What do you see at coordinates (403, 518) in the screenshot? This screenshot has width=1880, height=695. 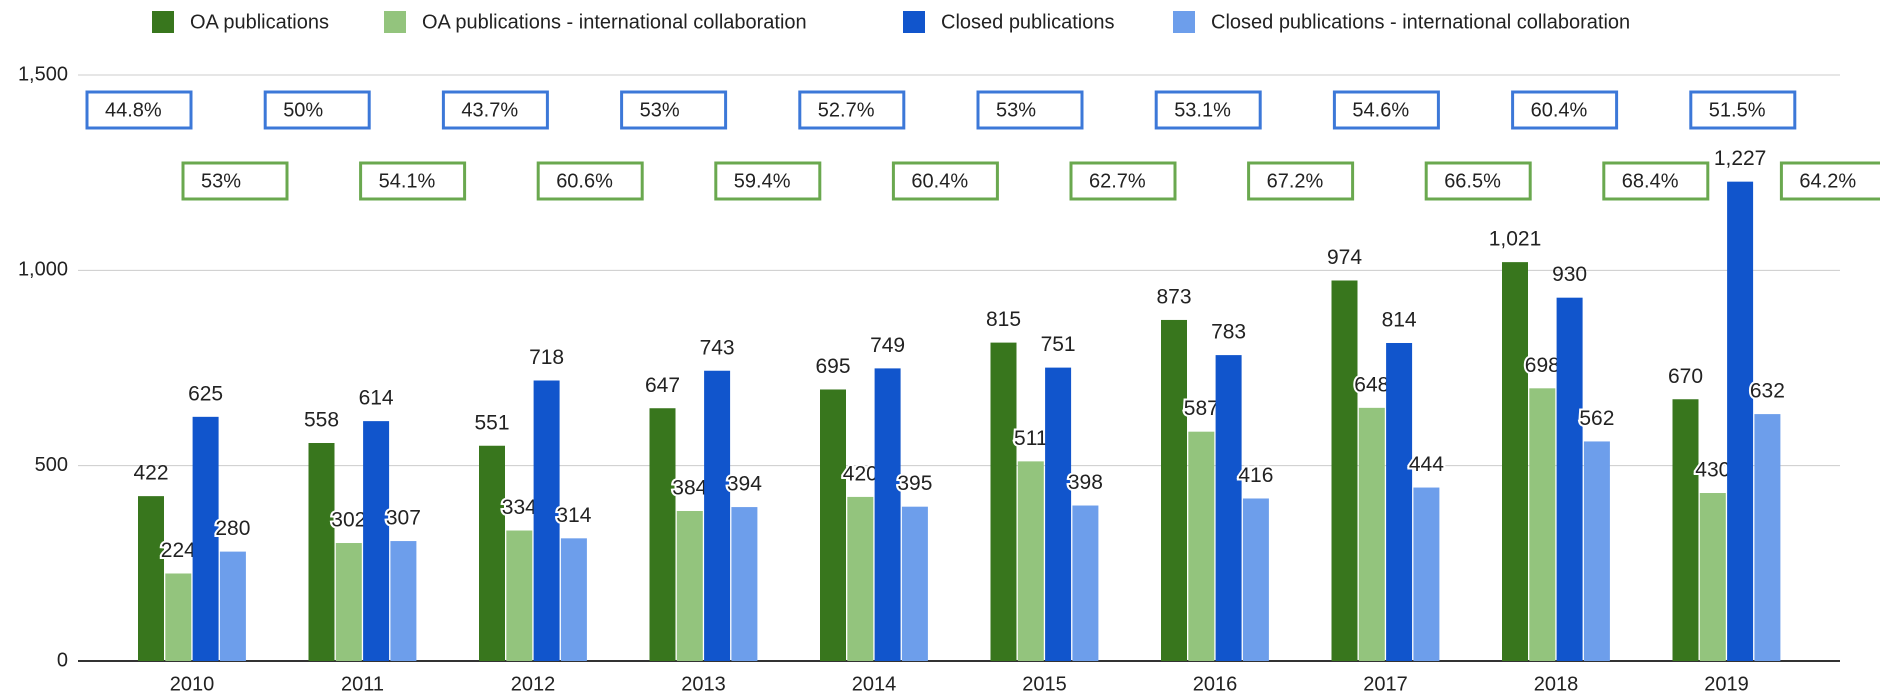 I see `data-label: 307` at bounding box center [403, 518].